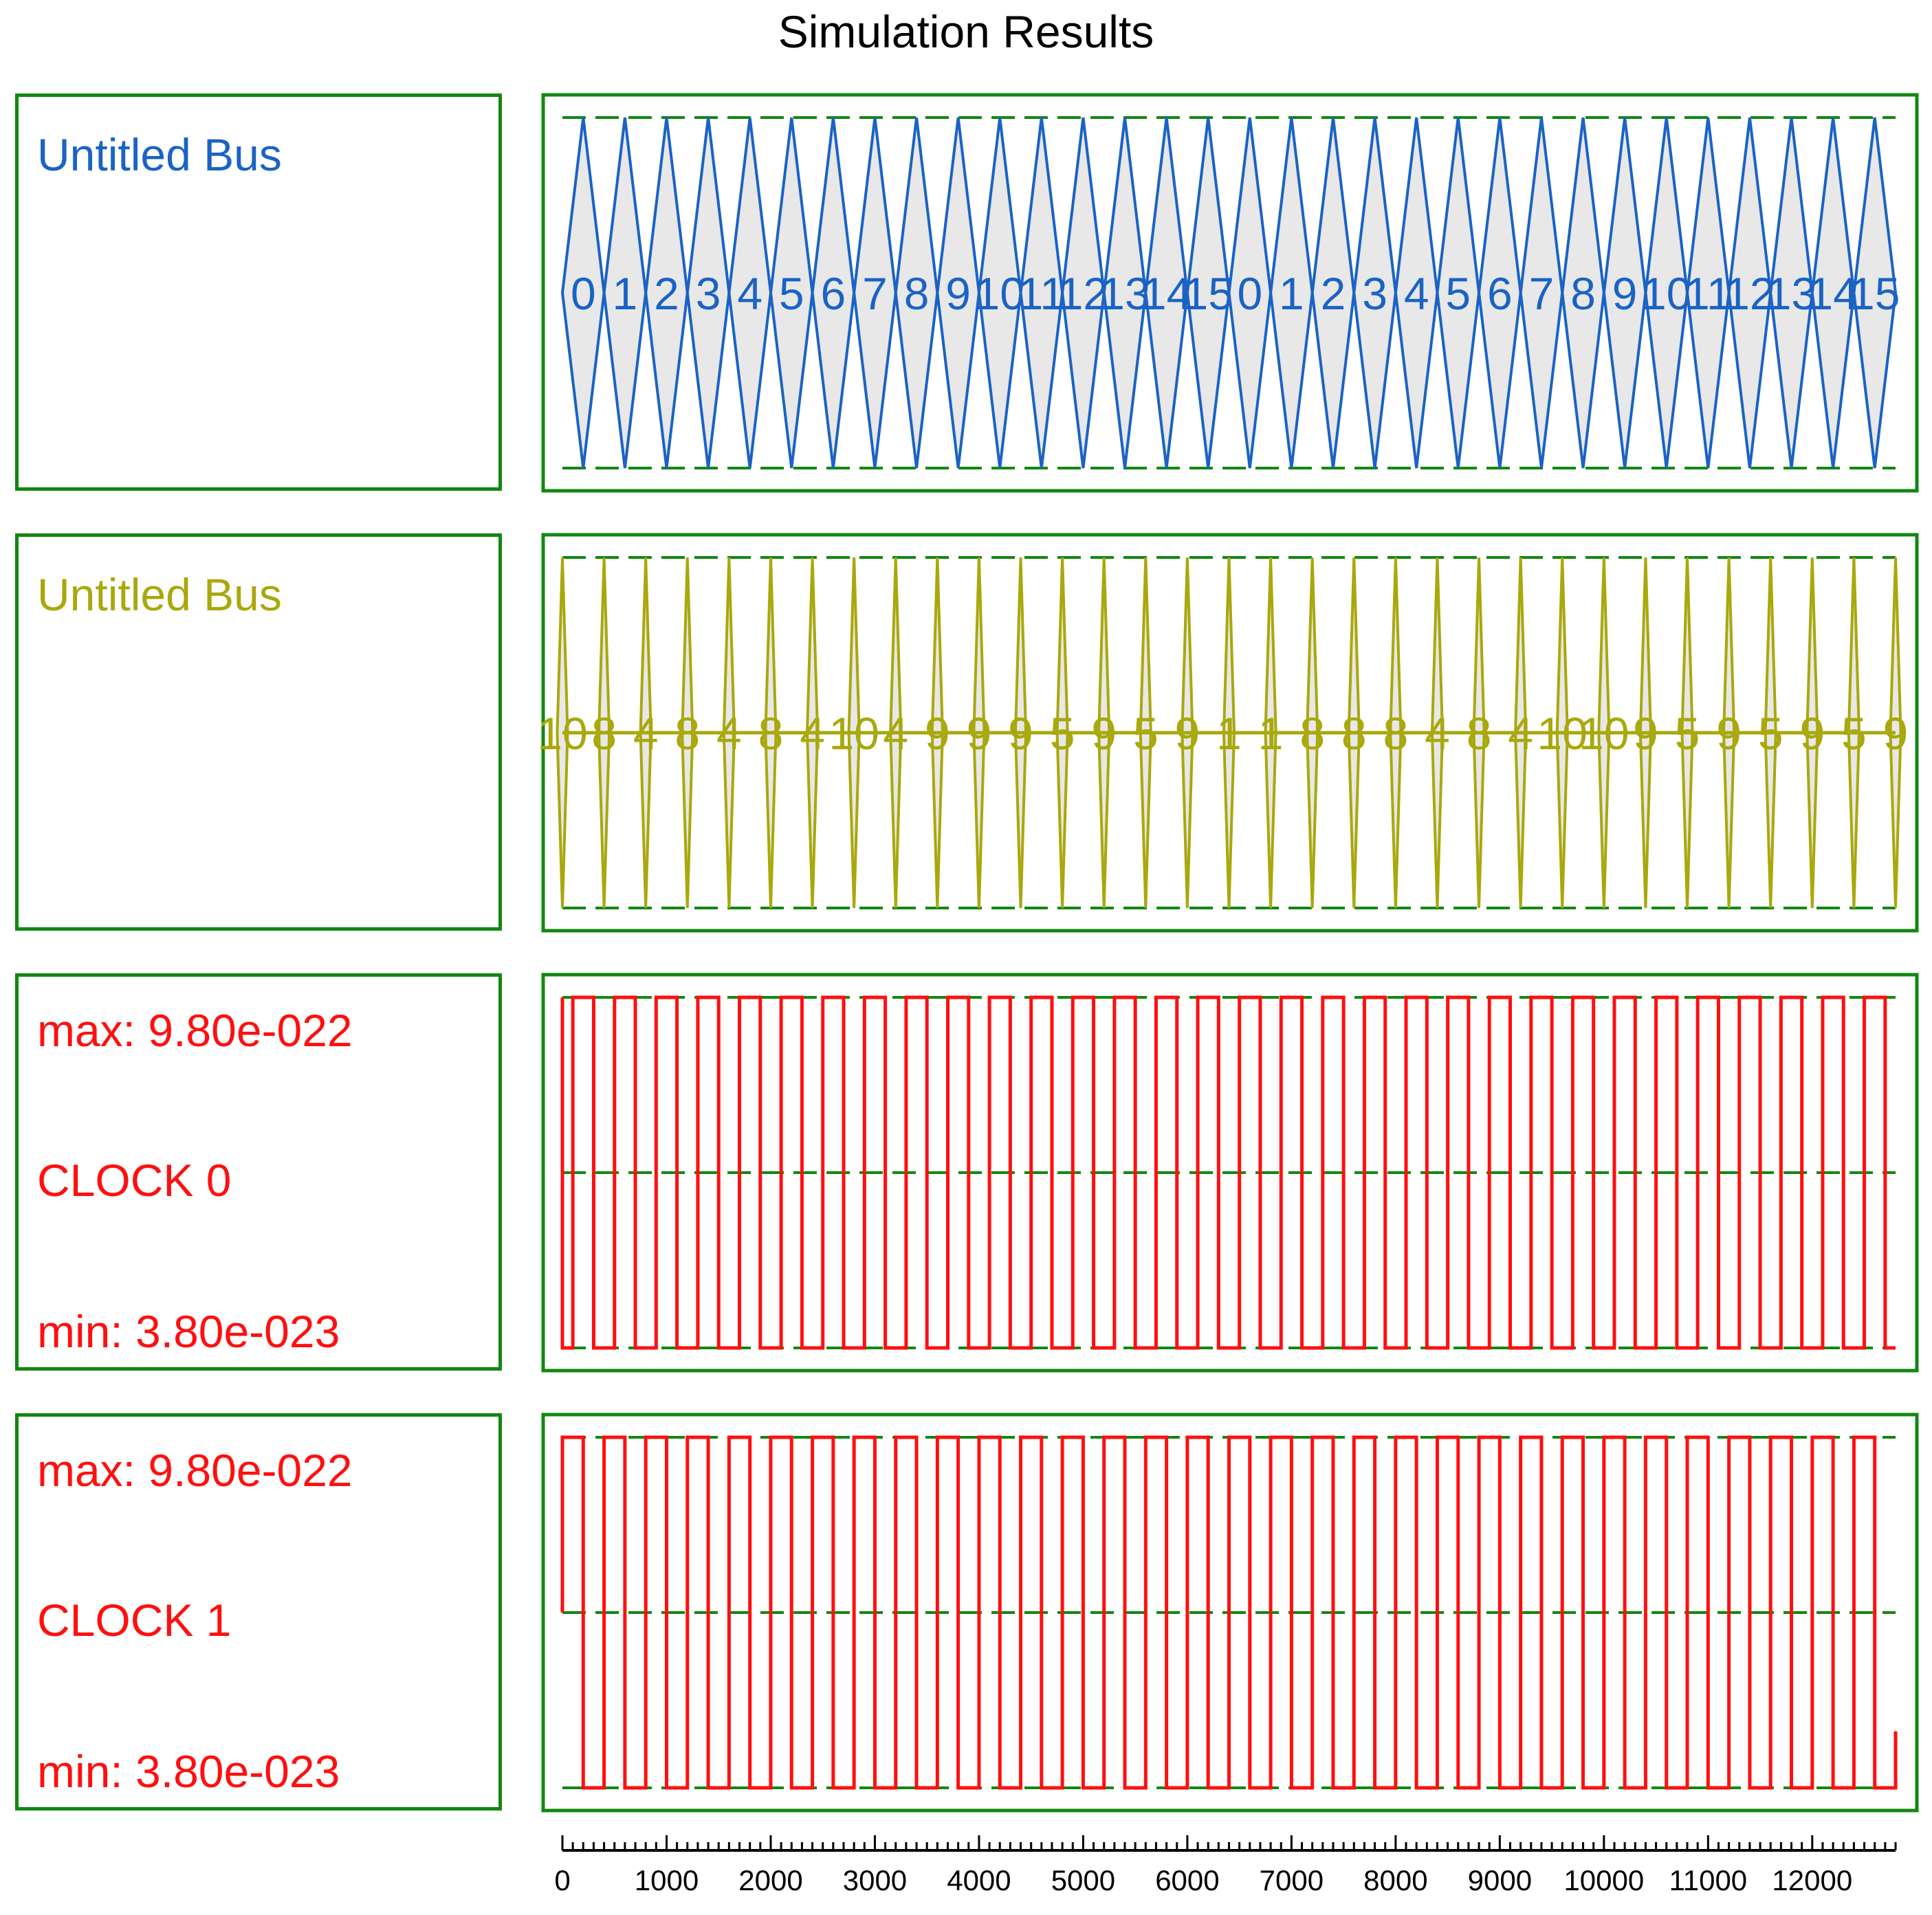  What do you see at coordinates (966, 32) in the screenshot?
I see `page-title: Simulation Results` at bounding box center [966, 32].